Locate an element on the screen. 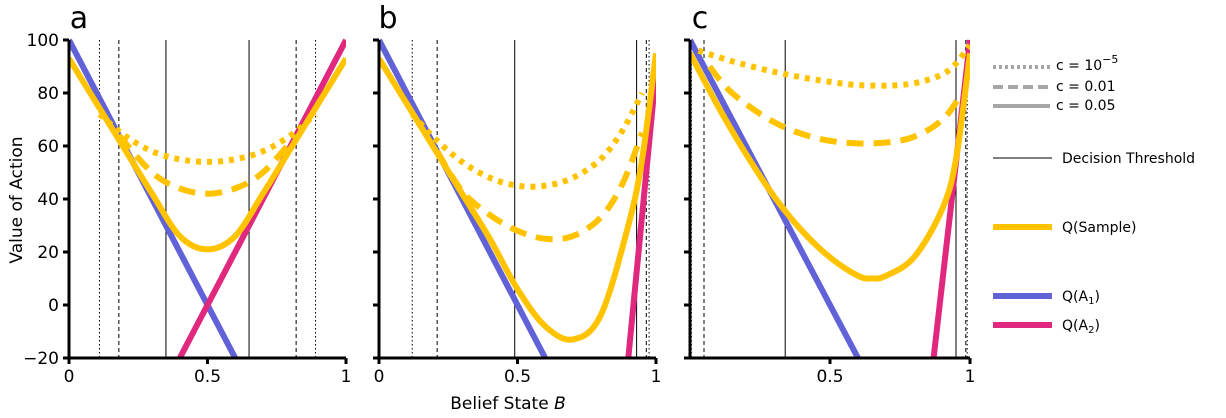  y-tick-label: −20 is located at coordinates (41, 359).